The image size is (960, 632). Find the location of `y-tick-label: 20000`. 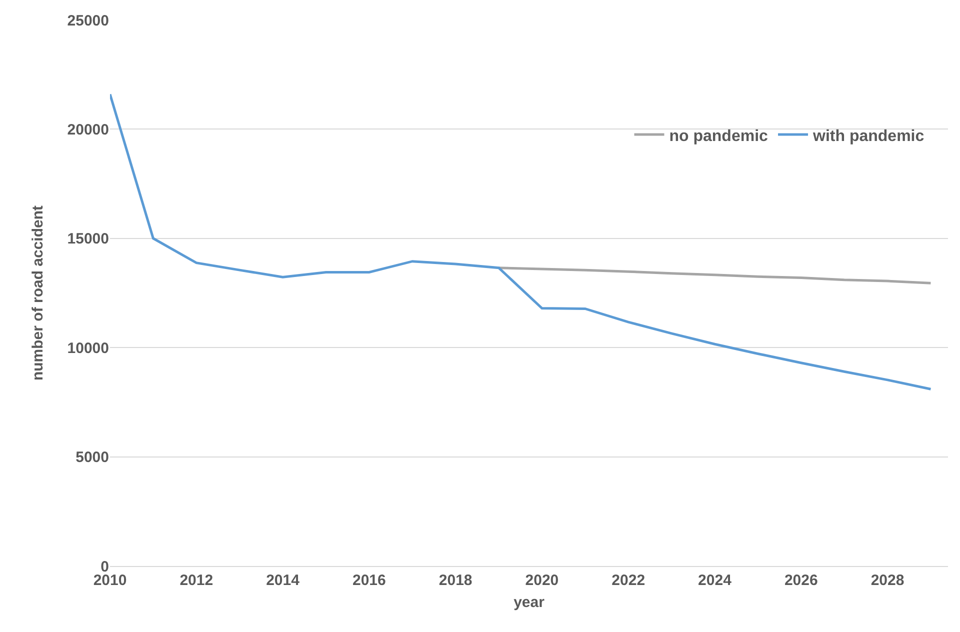

y-tick-label: 20000 is located at coordinates (88, 129).